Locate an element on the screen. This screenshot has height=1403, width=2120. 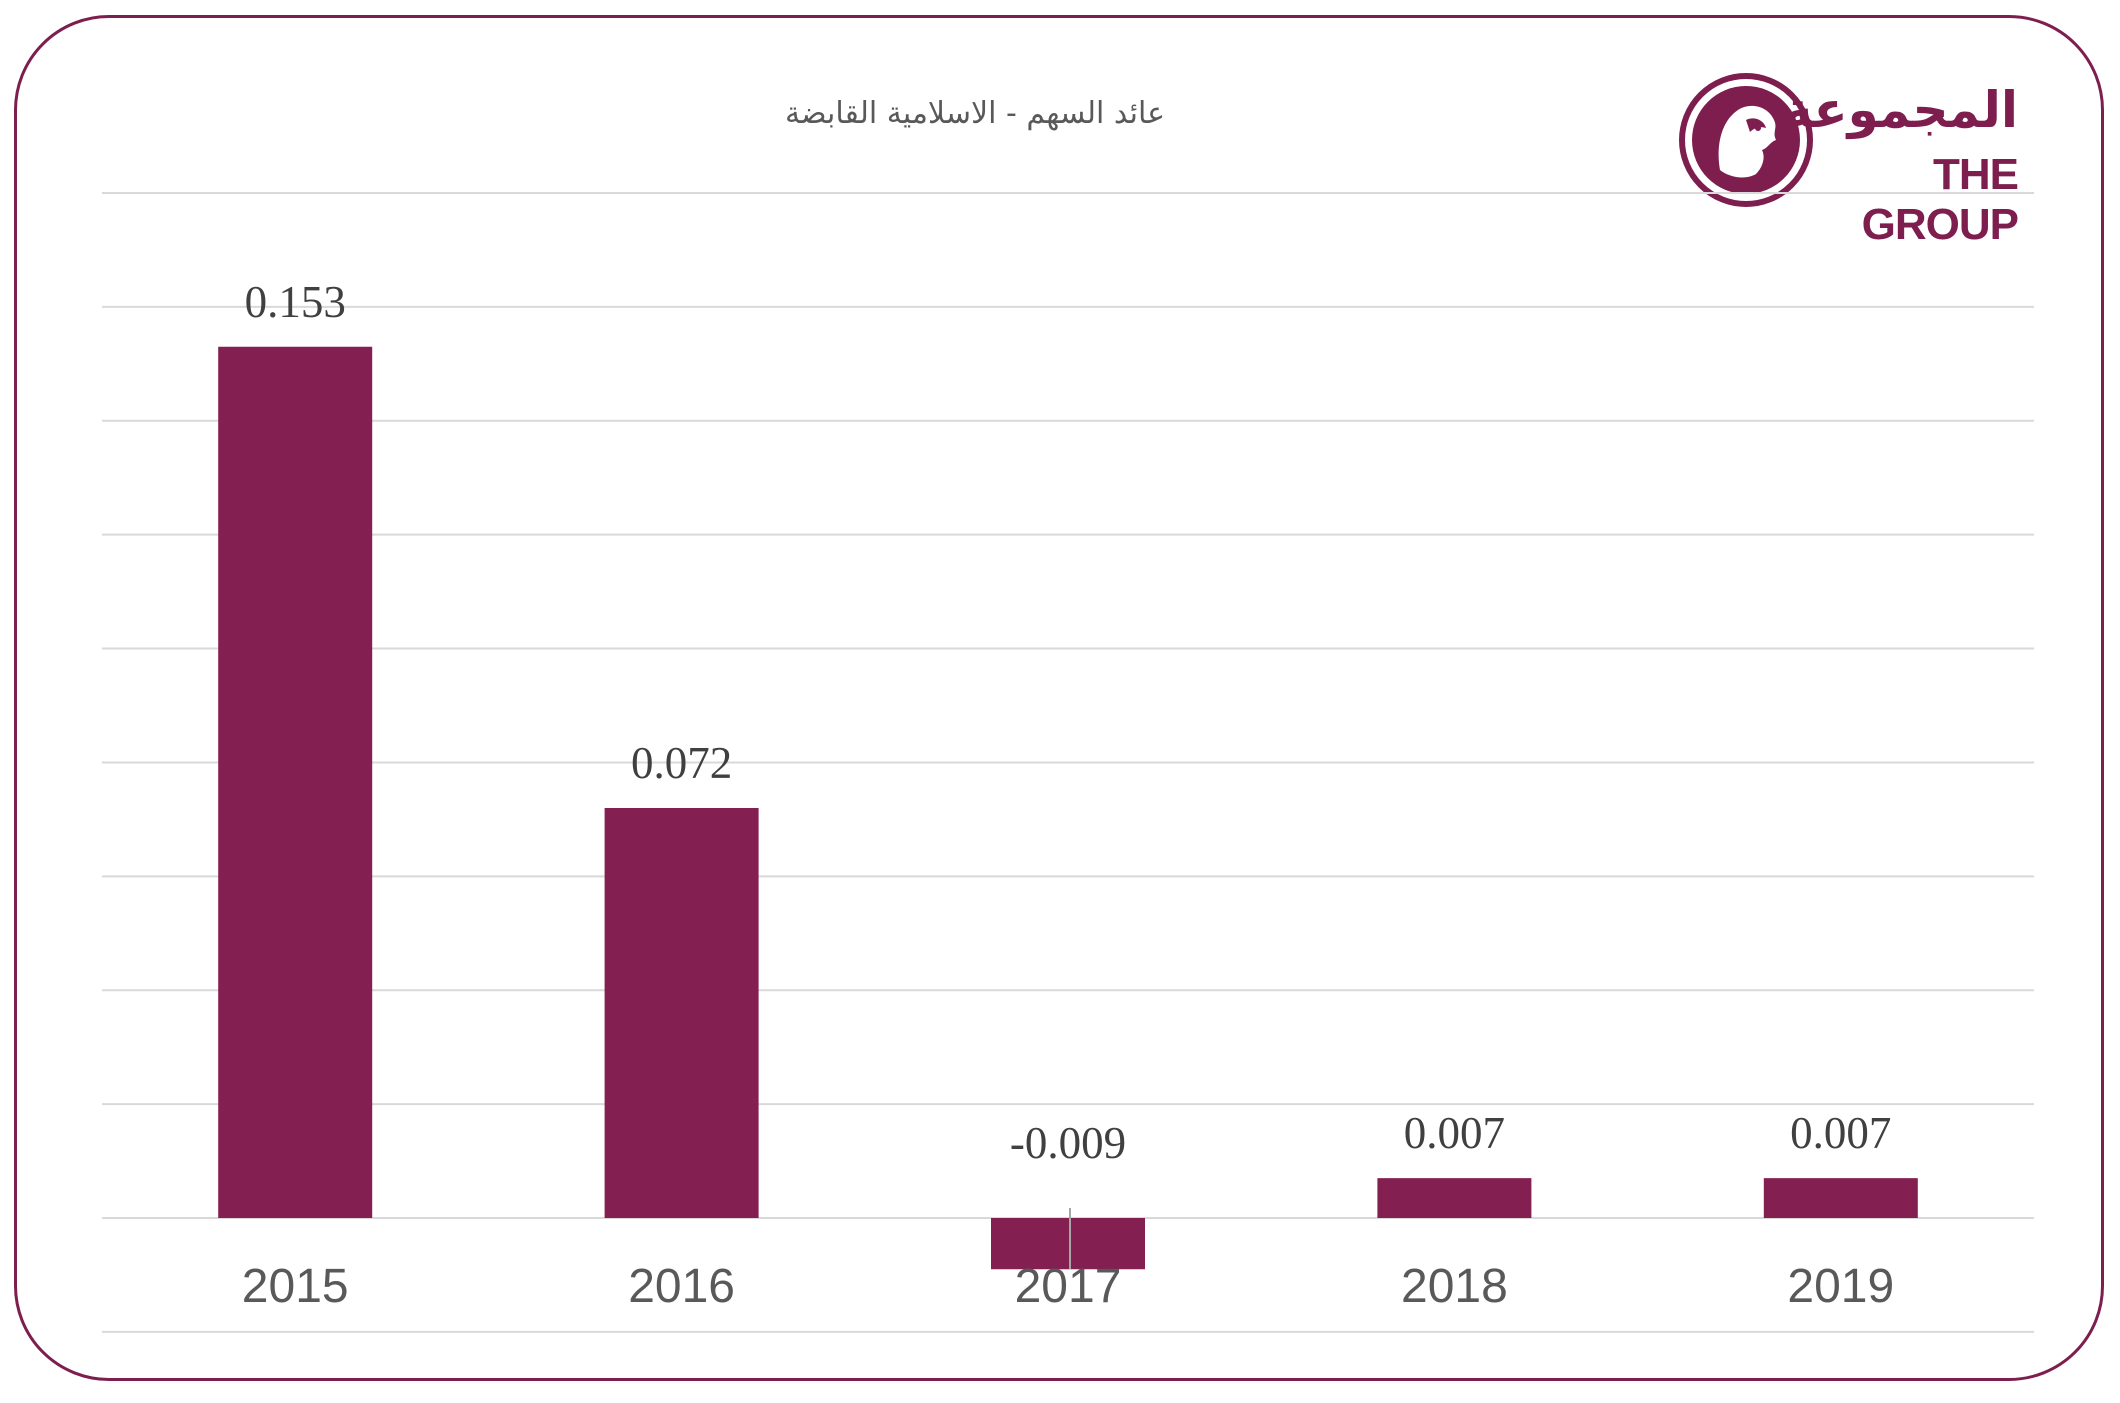
x-tick-label-2019: 2019 is located at coordinates (1840, 1286).